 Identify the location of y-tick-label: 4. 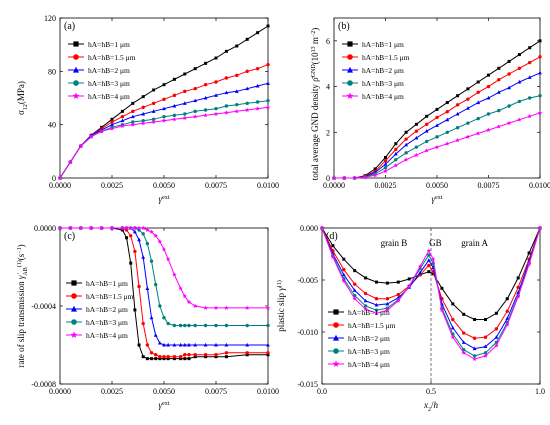
(328, 87).